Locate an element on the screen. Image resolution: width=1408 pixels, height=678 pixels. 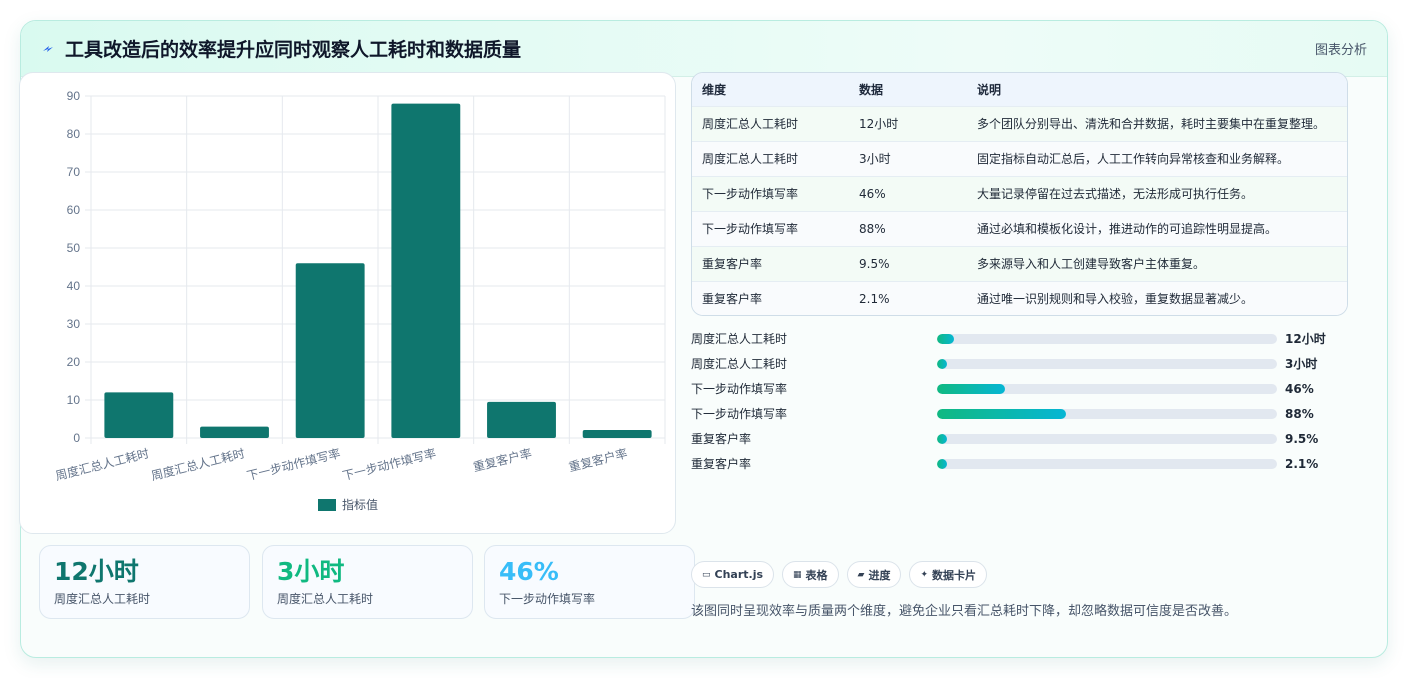
progress-row: 下一步动作填写率 88% is located at coordinates (1019, 413).